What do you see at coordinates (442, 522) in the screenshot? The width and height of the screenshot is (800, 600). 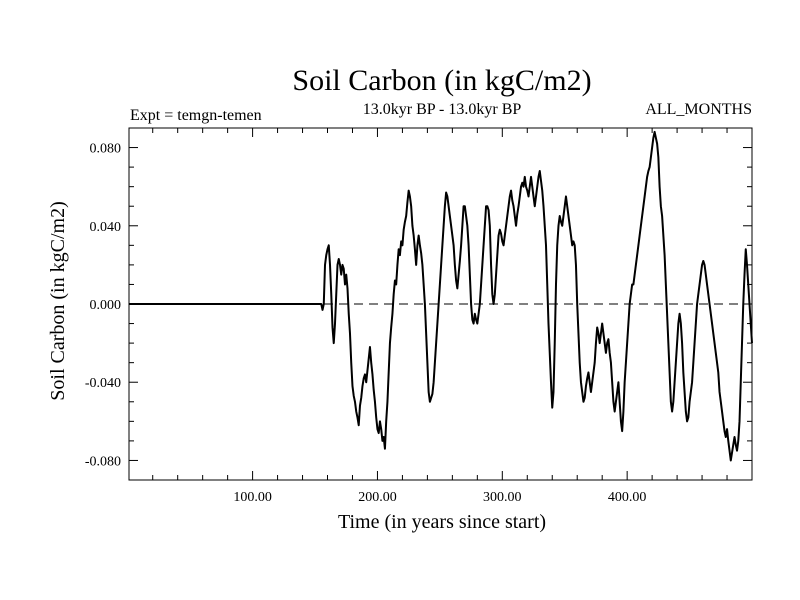 I see `x-axis-label: Time (in years since start)` at bounding box center [442, 522].